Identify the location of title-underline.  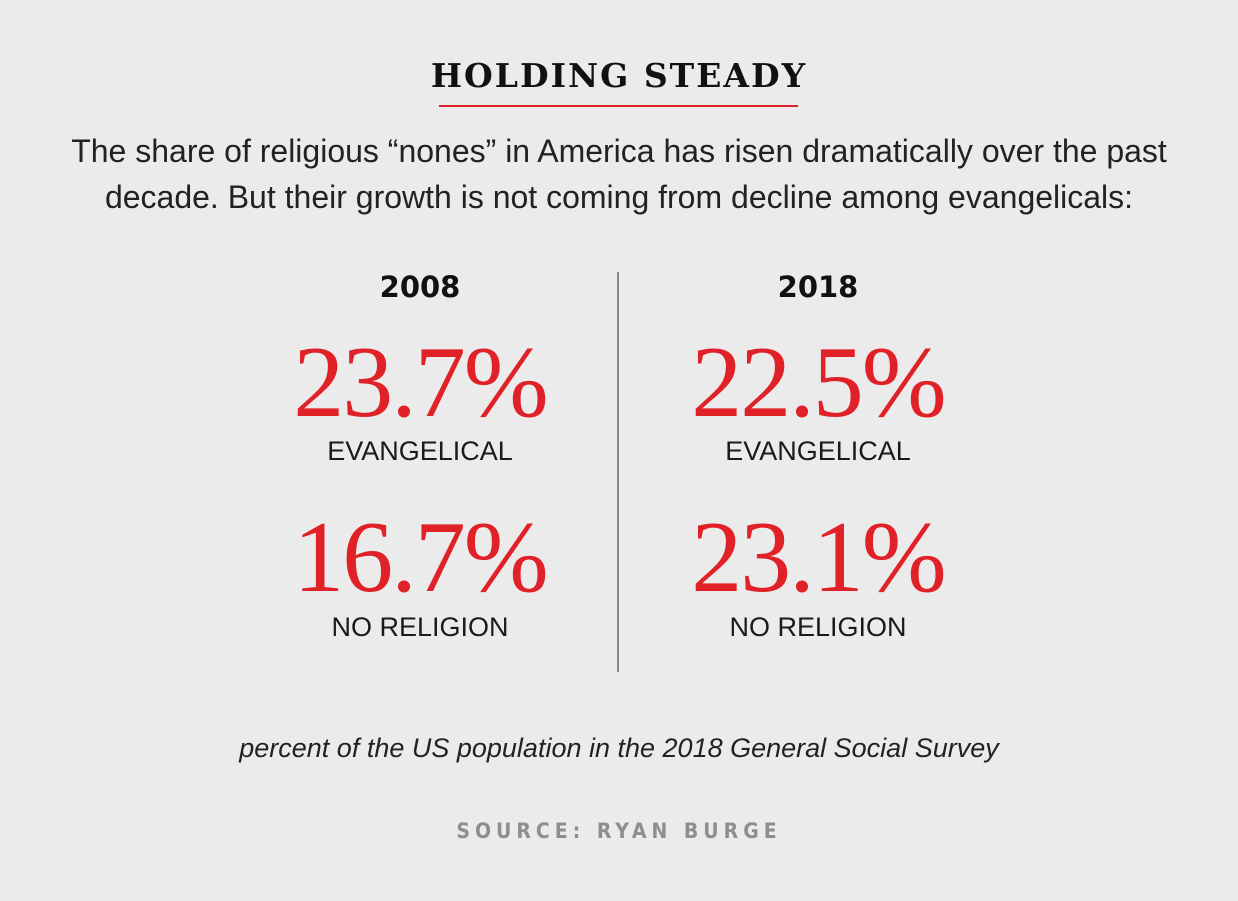
(618, 106).